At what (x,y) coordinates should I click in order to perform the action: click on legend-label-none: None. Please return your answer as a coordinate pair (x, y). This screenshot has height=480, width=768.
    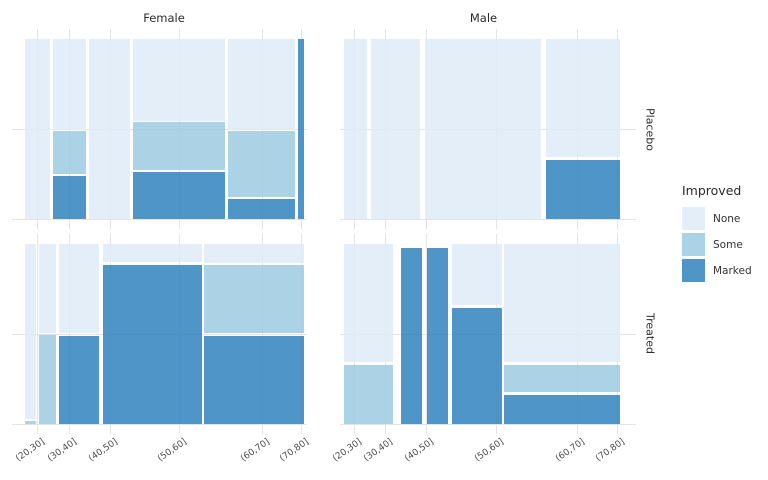
    Looking at the image, I should click on (727, 218).